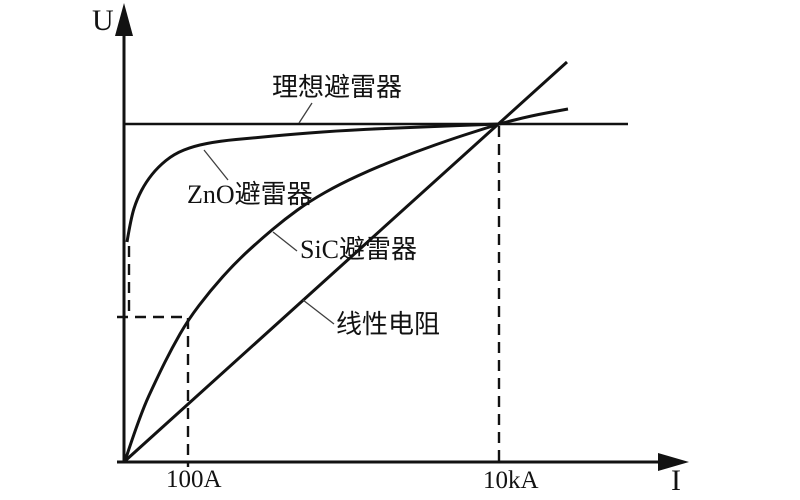  Describe the element at coordinates (194, 479) in the screenshot. I see `x-tick-label-100a: 100A` at that location.